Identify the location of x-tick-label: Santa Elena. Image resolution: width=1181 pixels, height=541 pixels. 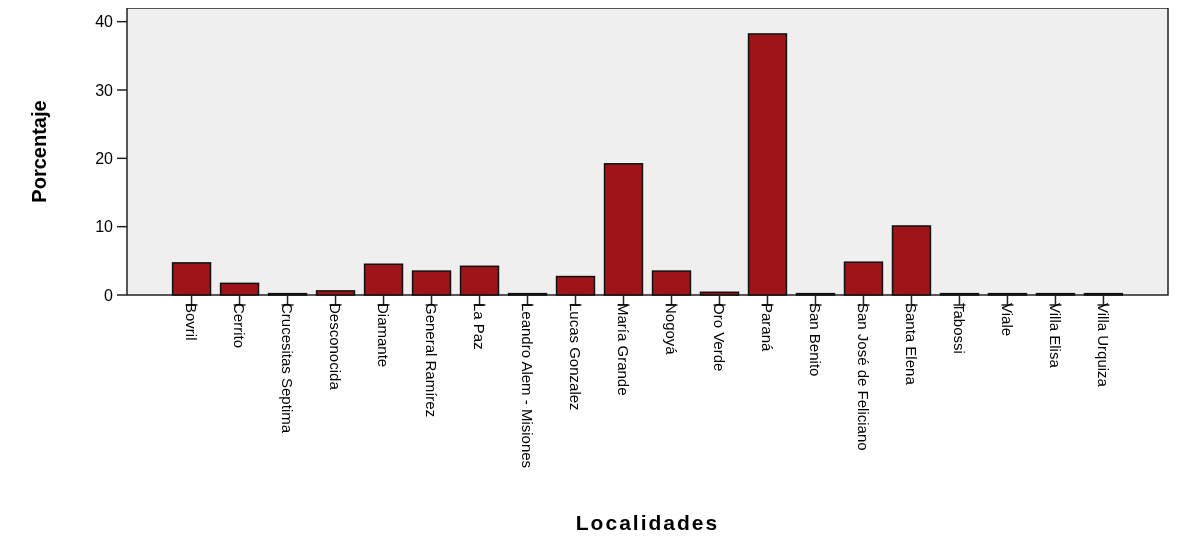
(912, 344).